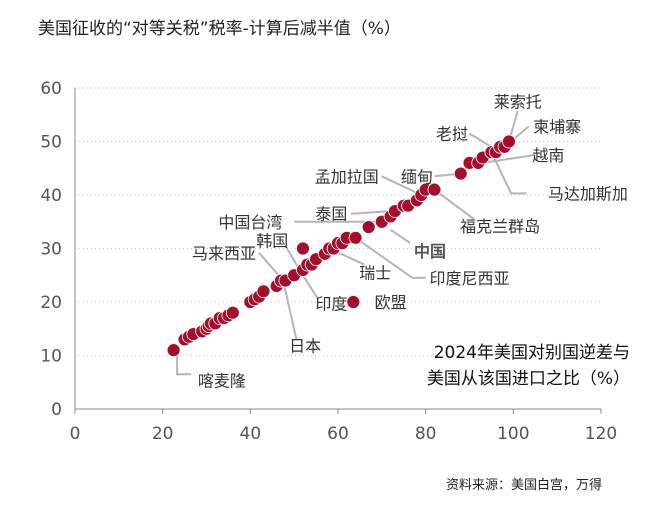  What do you see at coordinates (588, 193) in the screenshot?
I see `point-label: 马达加斯加` at bounding box center [588, 193].